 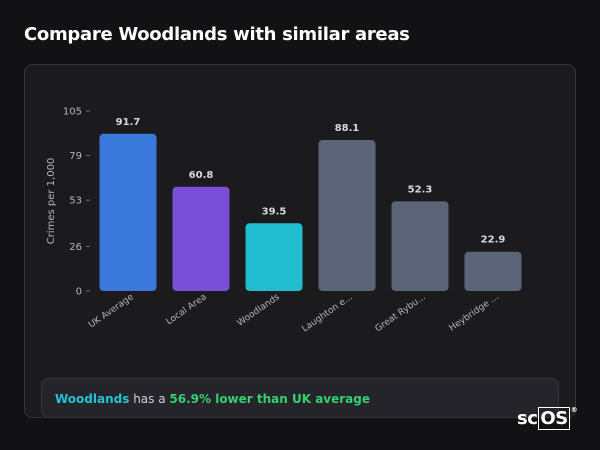 What do you see at coordinates (75, 156) in the screenshot?
I see `y-tick-label: 79` at bounding box center [75, 156].